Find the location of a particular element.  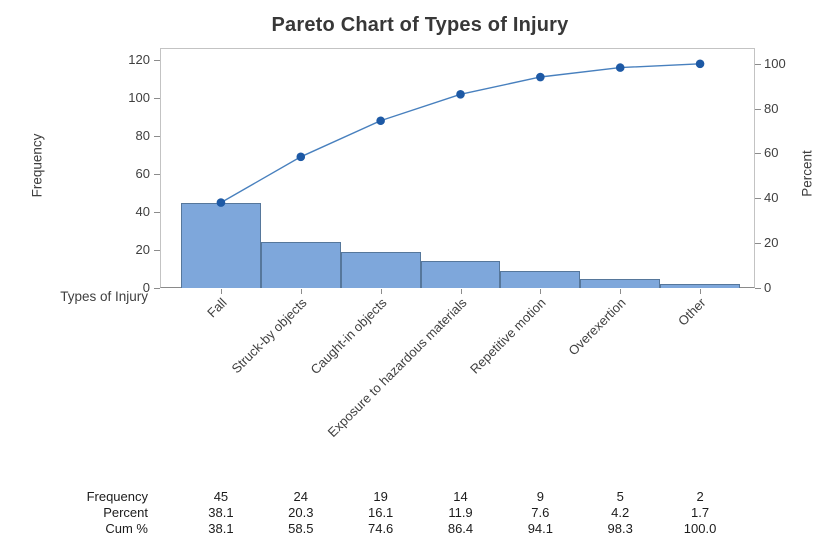

chart-title: Pareto Chart of Types of Injury is located at coordinates (420, 25).